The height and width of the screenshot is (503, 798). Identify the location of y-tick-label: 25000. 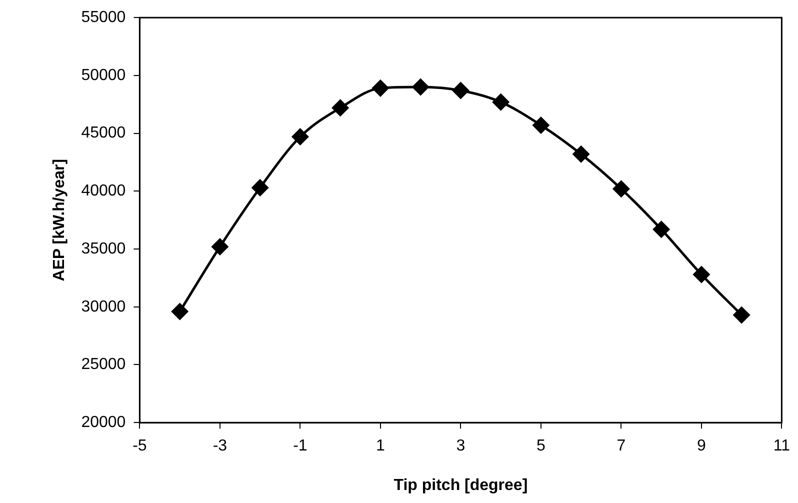
(103, 365).